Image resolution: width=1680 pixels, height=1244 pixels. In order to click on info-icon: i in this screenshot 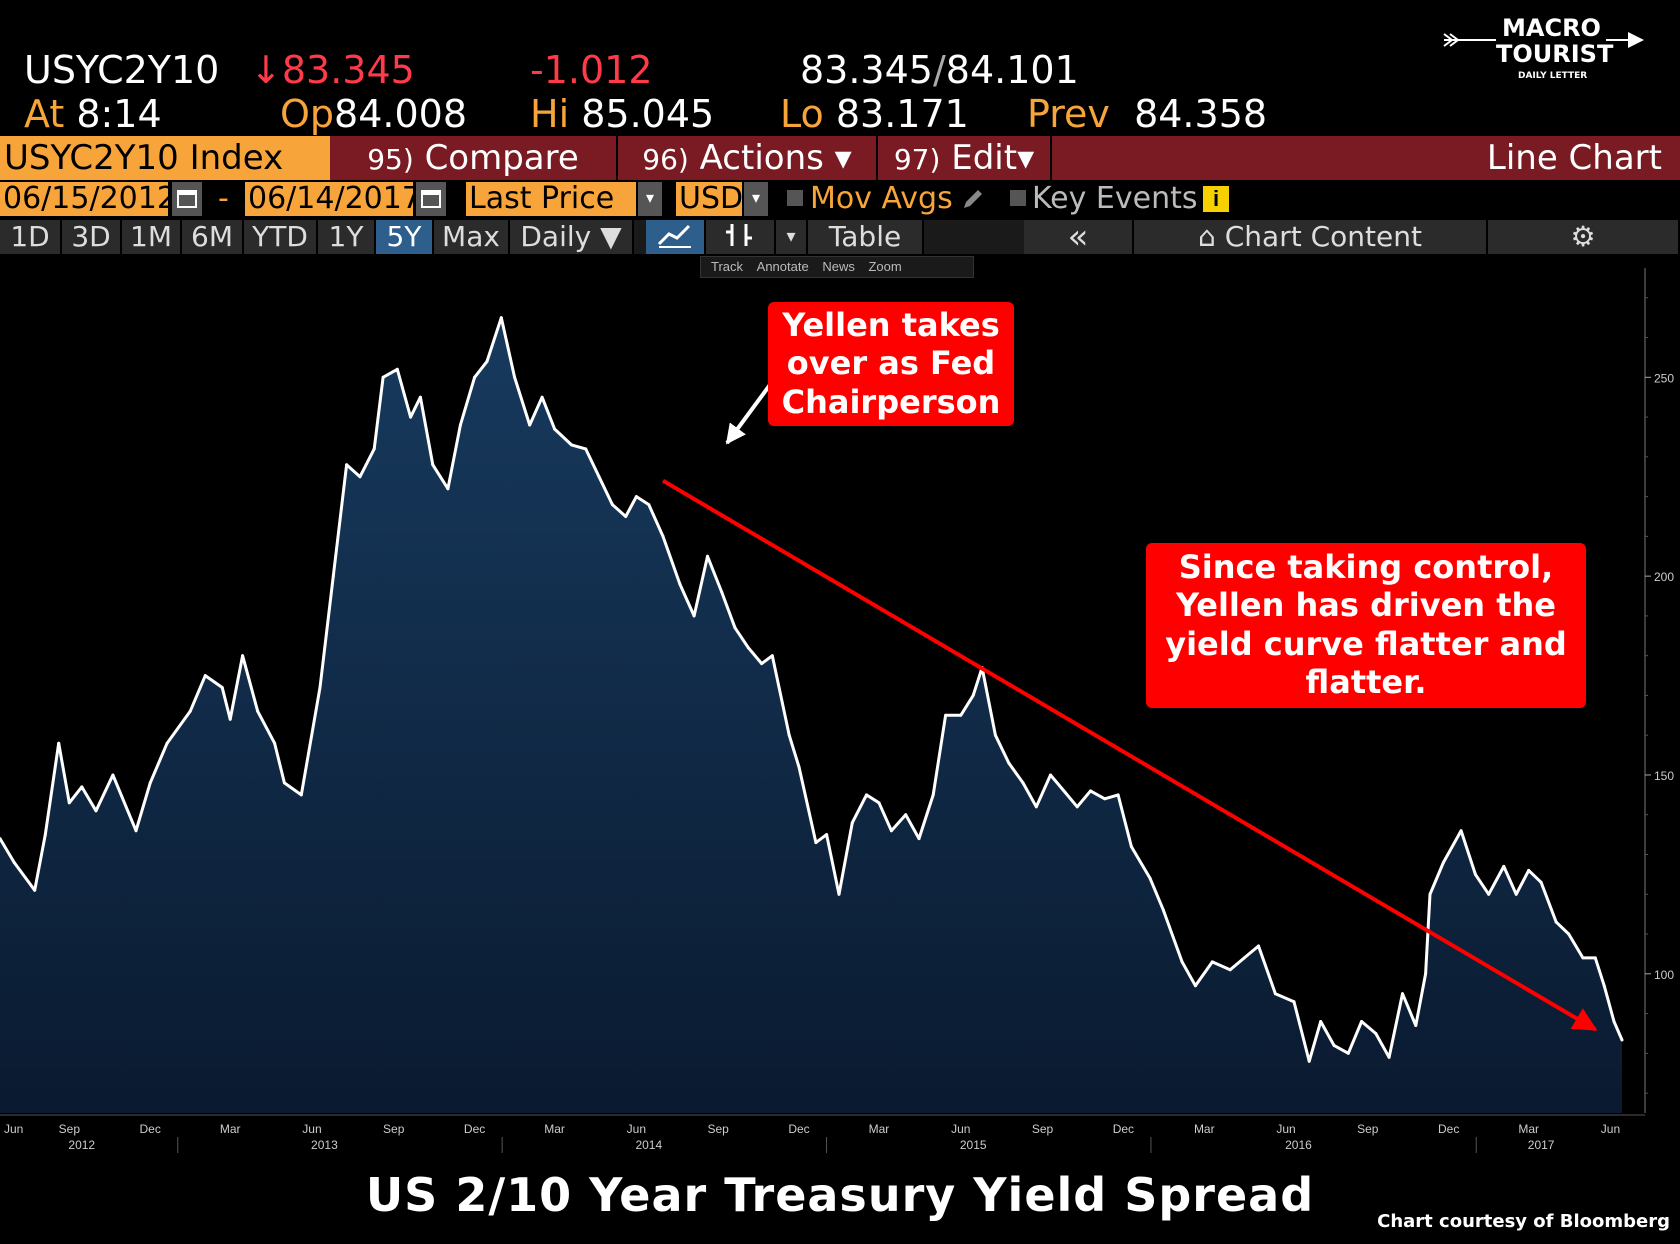, I will do `click(1216, 199)`.